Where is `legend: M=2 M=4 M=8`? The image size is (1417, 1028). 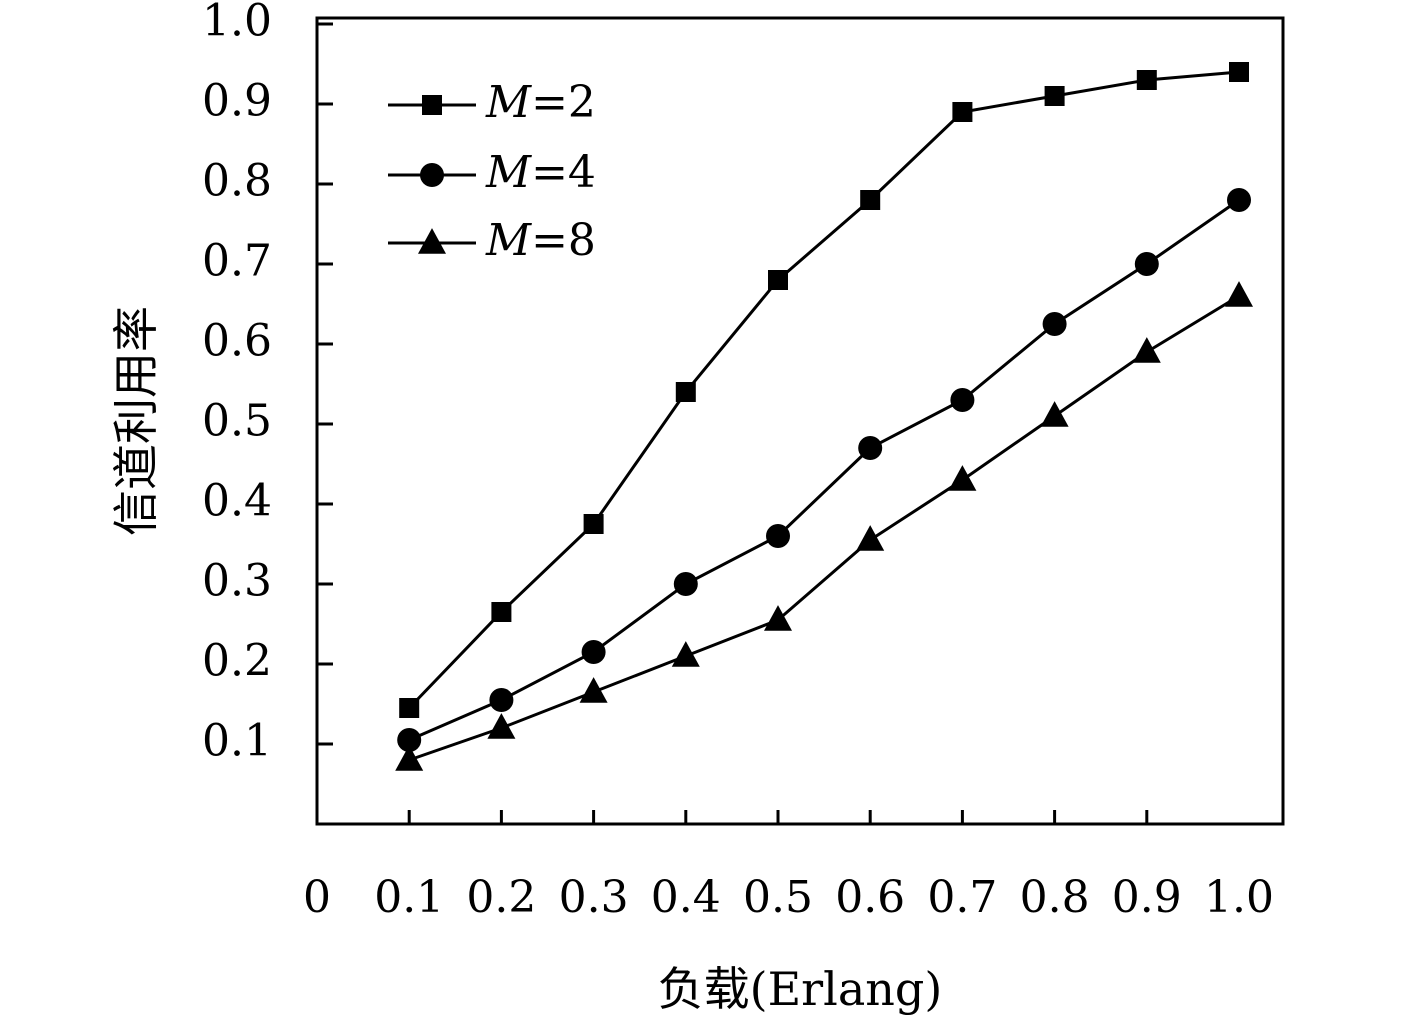 legend: M=2 M=4 M=8 is located at coordinates (492, 171).